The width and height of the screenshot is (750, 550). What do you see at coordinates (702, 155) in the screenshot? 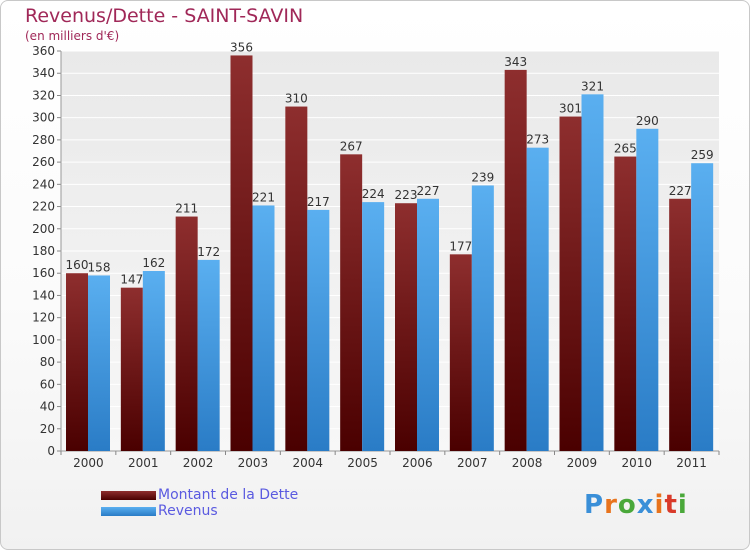
I see `data-label-revenus: 259` at bounding box center [702, 155].